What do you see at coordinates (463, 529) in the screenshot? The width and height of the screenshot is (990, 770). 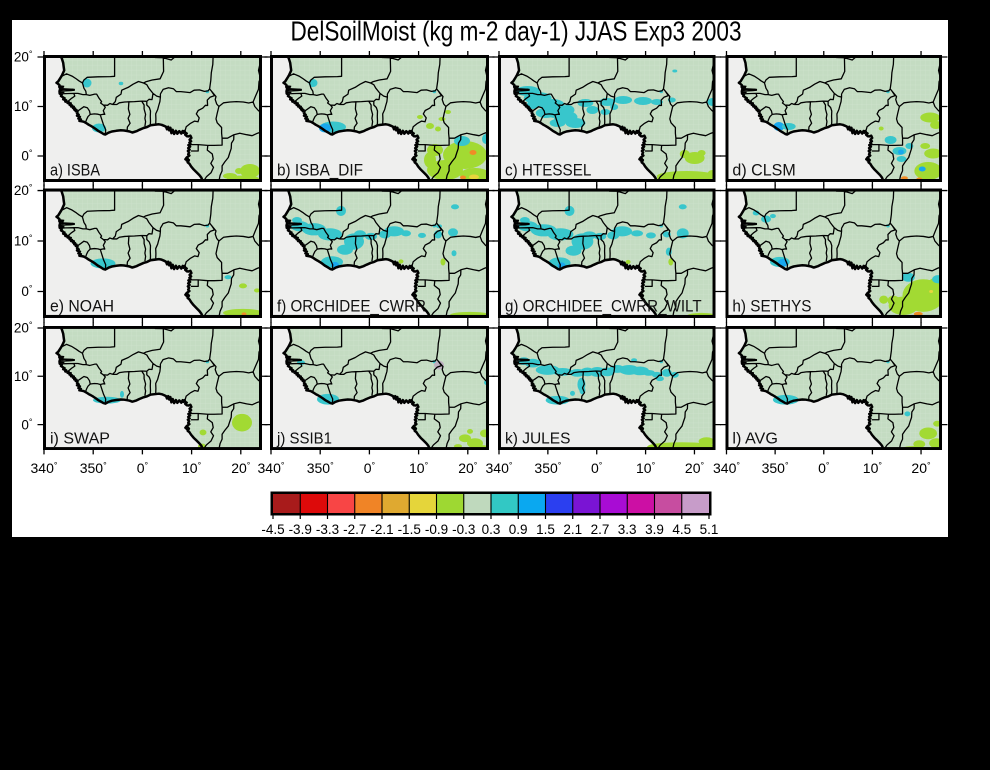 I see `svg-text: -0.3` at bounding box center [463, 529].